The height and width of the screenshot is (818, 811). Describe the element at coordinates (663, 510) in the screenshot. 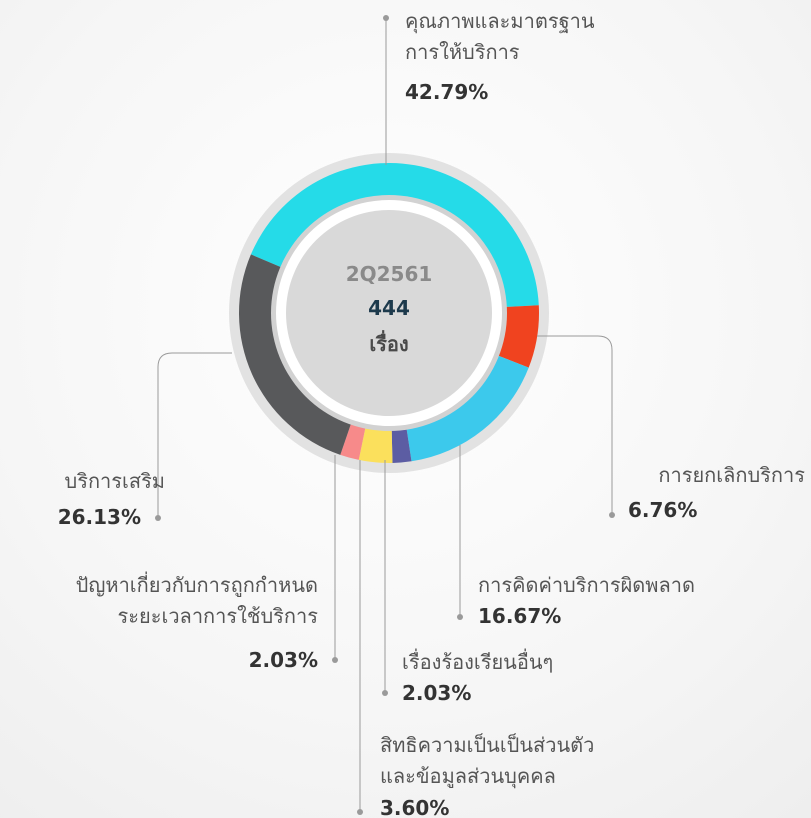

I see `value-label: 6.76%` at that location.